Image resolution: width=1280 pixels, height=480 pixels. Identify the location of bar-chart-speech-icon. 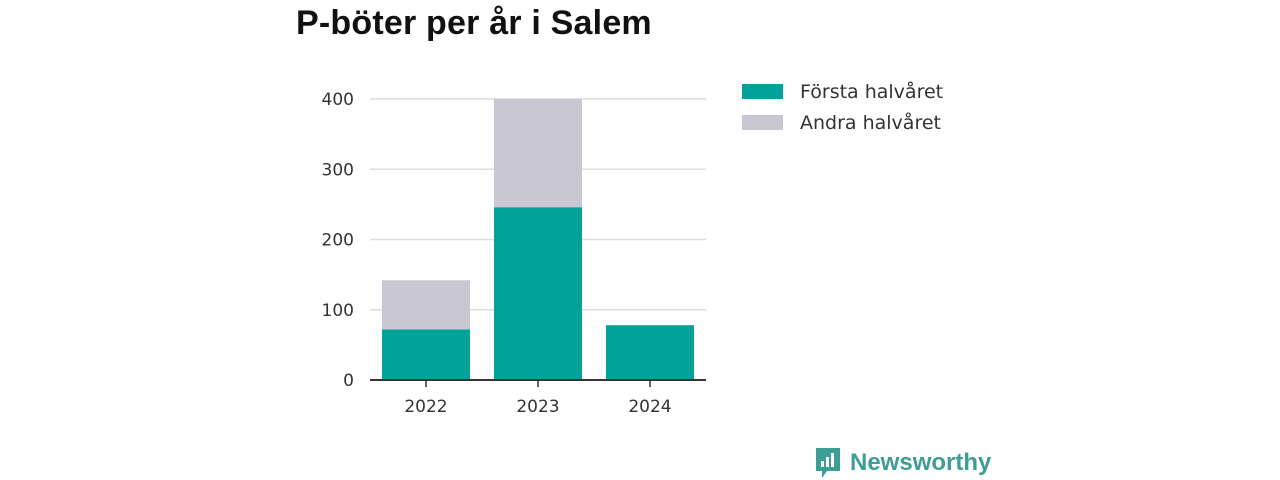
(828, 463).